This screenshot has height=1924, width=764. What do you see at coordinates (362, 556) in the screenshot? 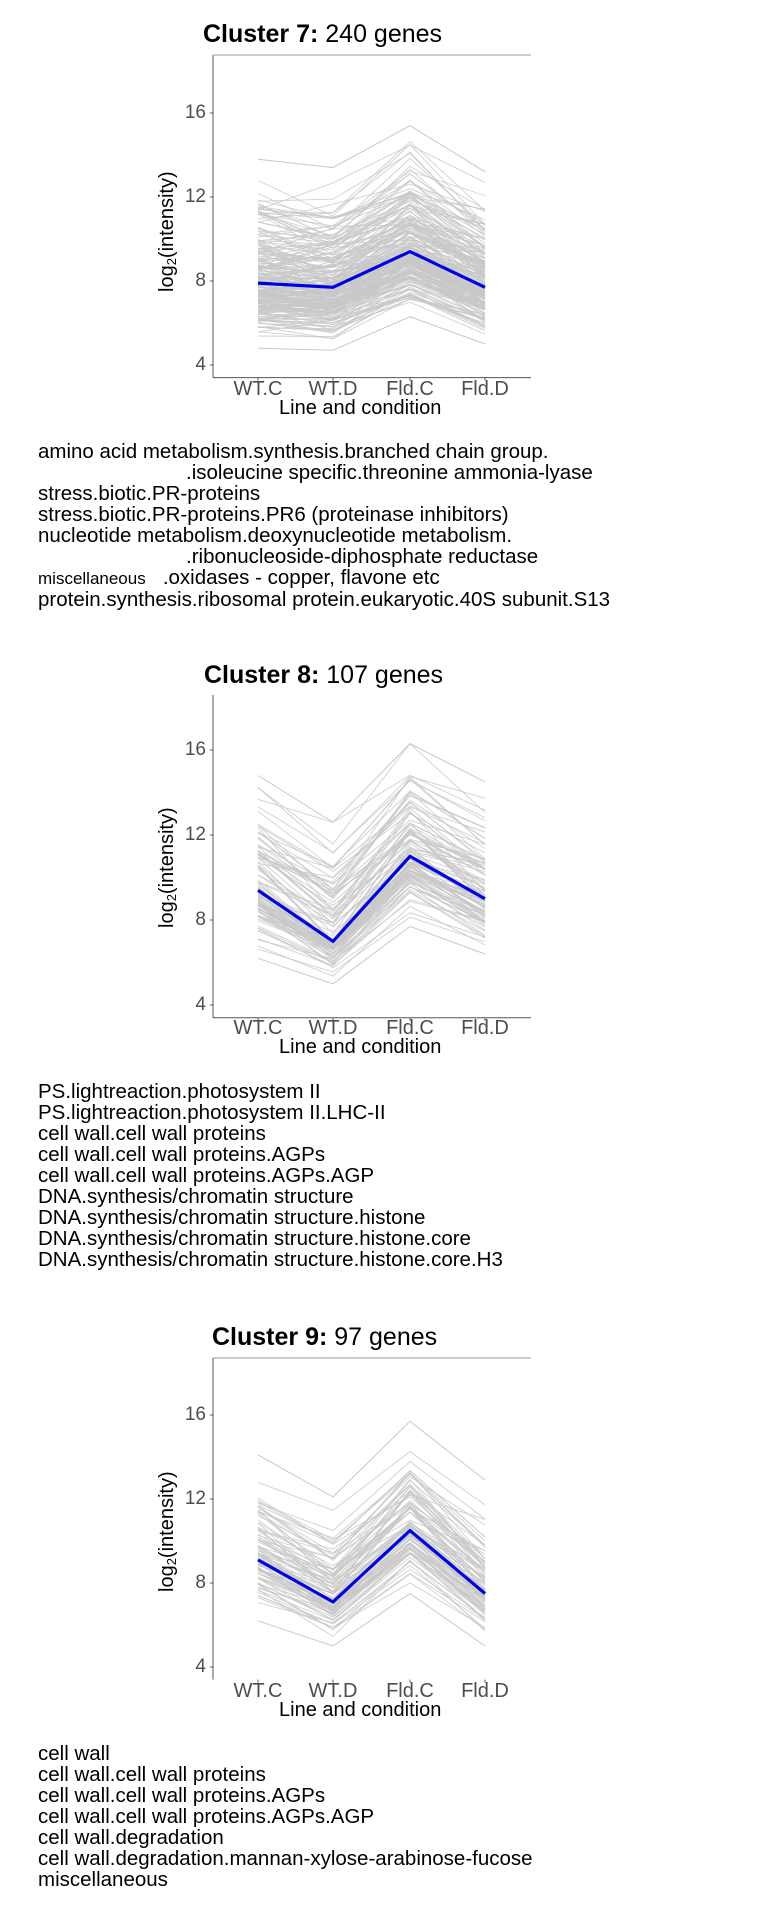
I see `annotation-line: .ribonucleoside-diphosphate reductase` at bounding box center [362, 556].